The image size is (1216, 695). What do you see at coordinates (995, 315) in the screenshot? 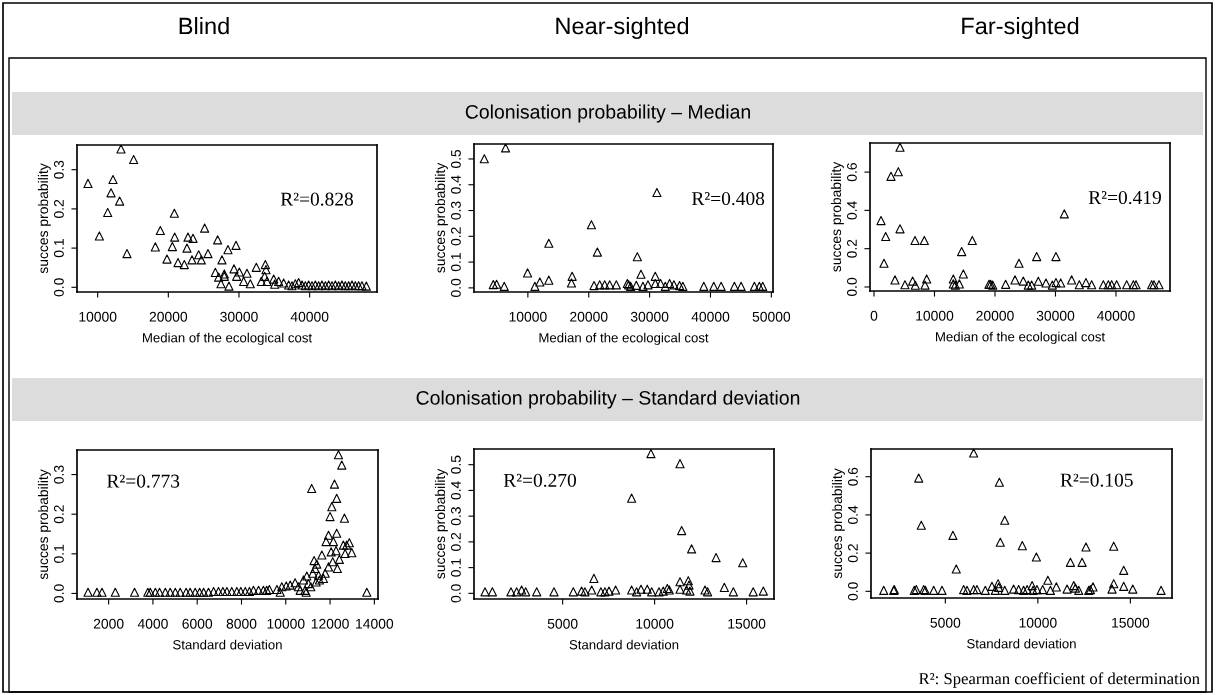
I see `x-tick-label: 20000` at bounding box center [995, 315].